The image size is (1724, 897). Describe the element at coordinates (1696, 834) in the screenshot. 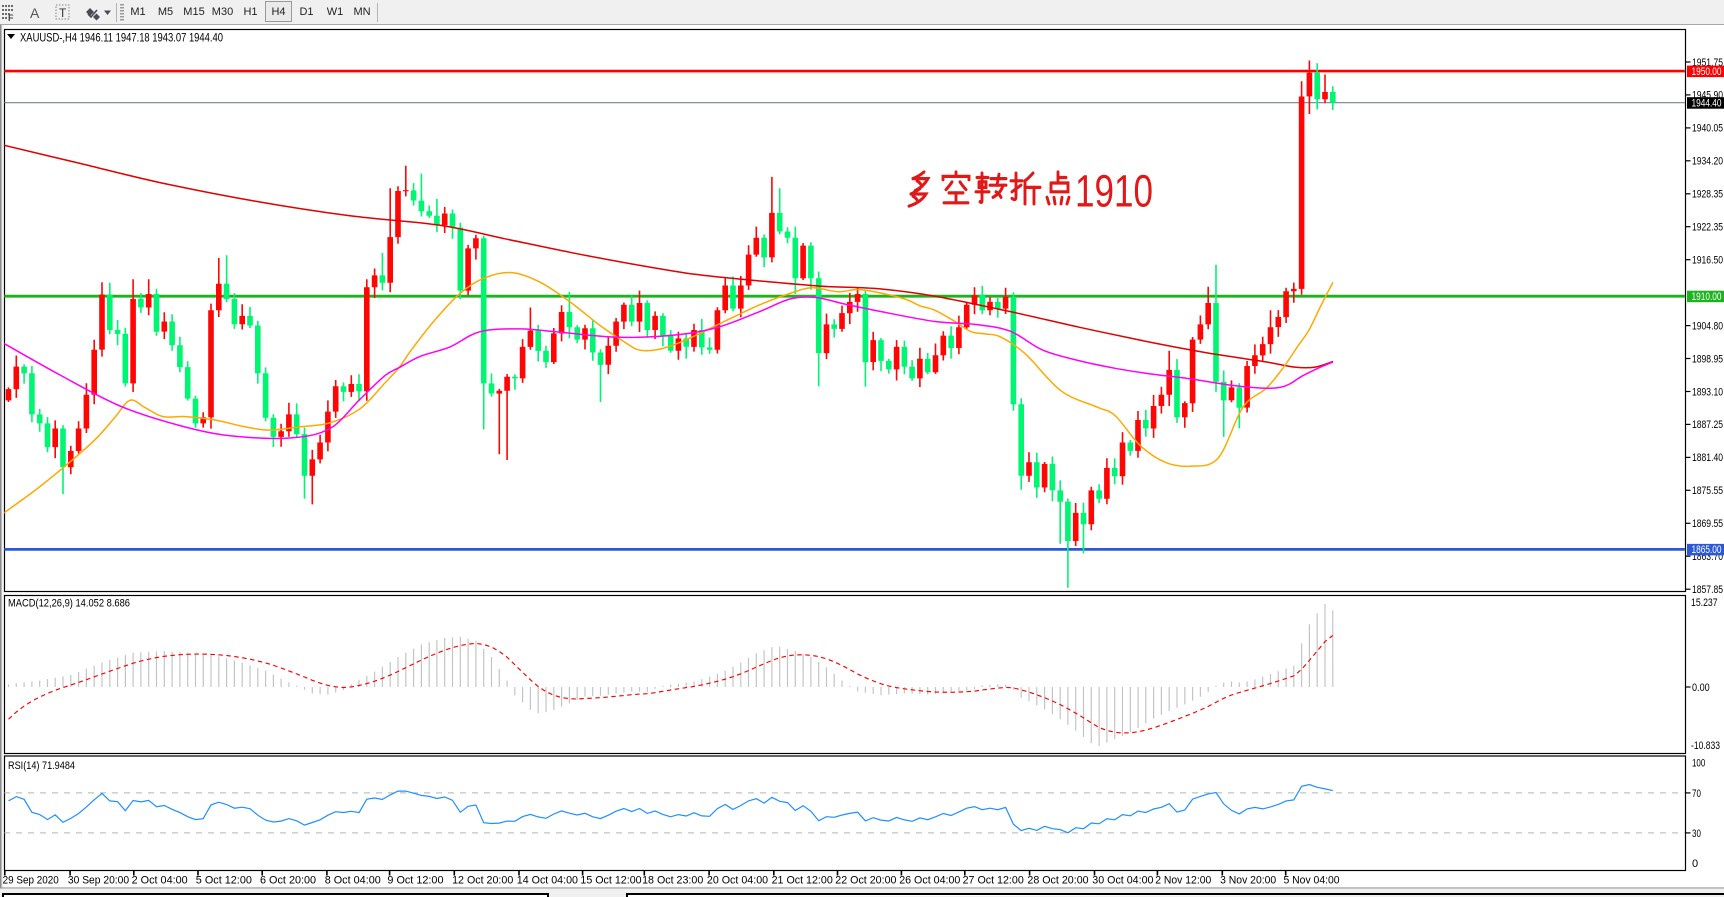

I see `svg-text: 30` at that location.